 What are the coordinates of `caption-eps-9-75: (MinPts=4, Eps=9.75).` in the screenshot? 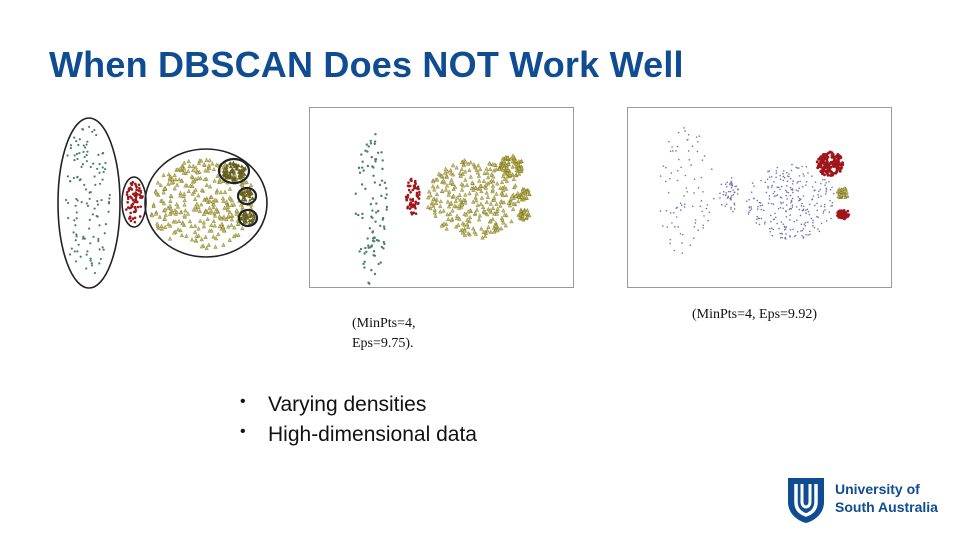 It's located at (407, 334).